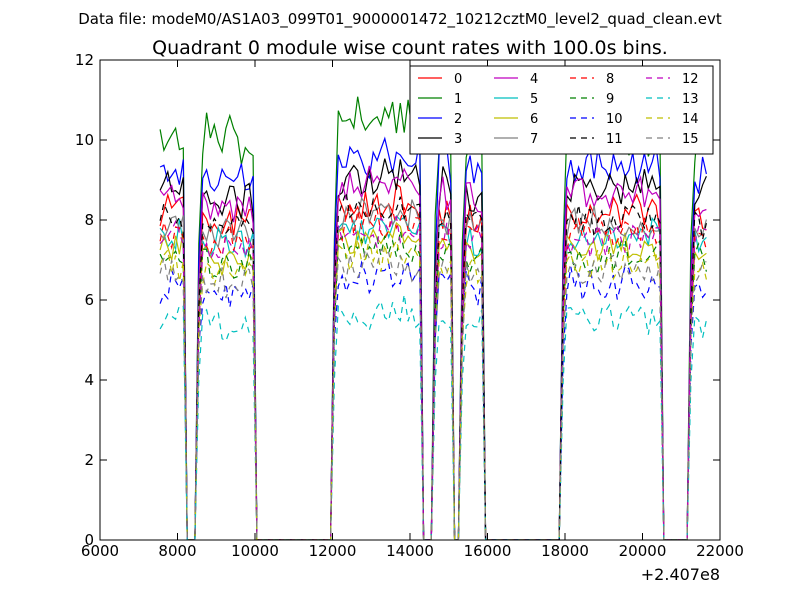 This screenshot has width=800, height=600. What do you see at coordinates (100, 551) in the screenshot?
I see `x-tick-label: 6000` at bounding box center [100, 551].